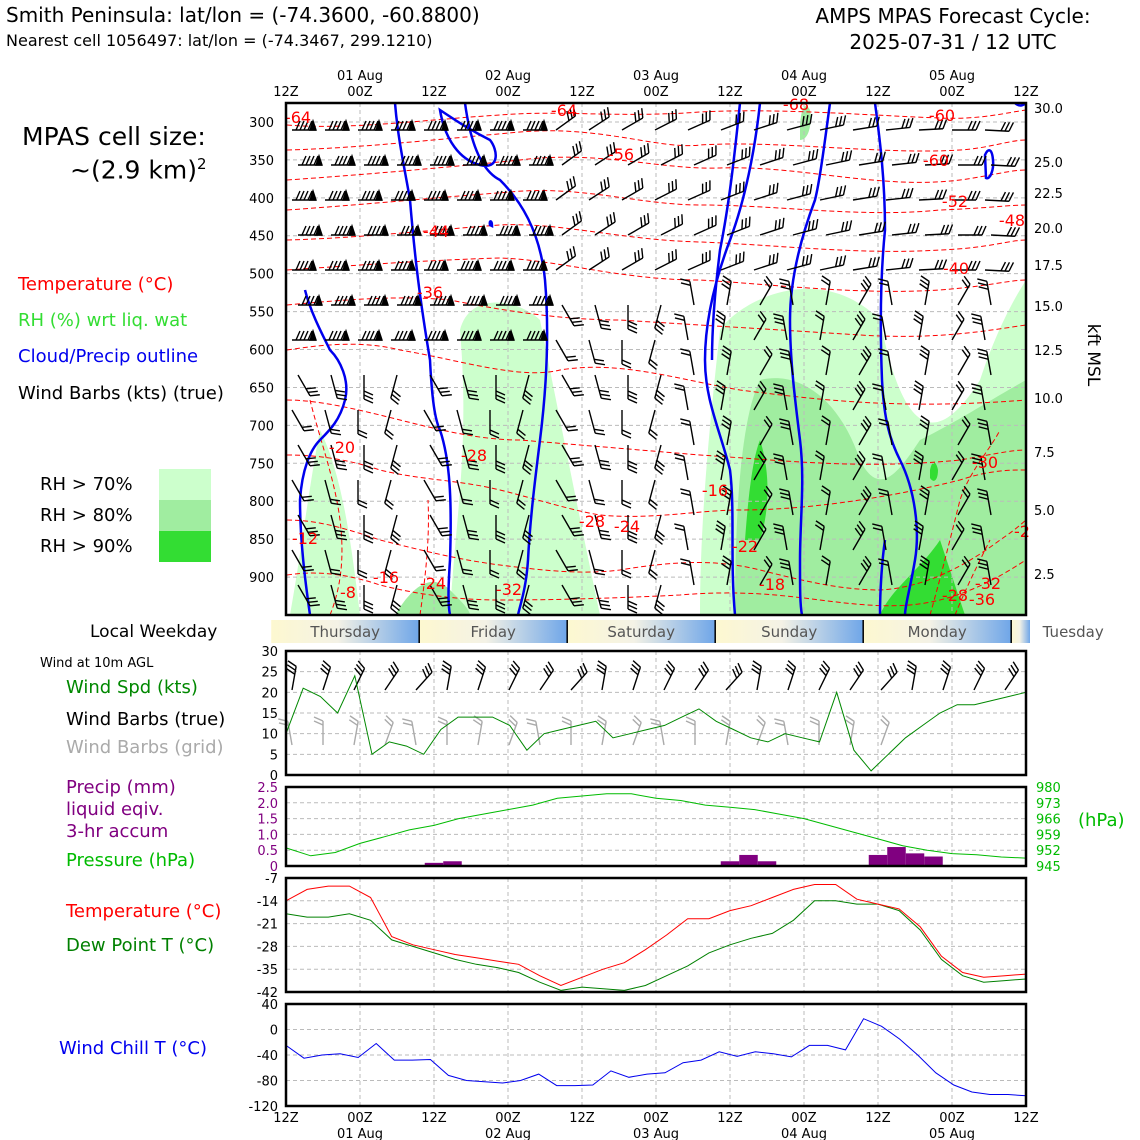  What do you see at coordinates (952, 76) in the screenshot?
I see `top-date-label: 05 Aug` at bounding box center [952, 76].